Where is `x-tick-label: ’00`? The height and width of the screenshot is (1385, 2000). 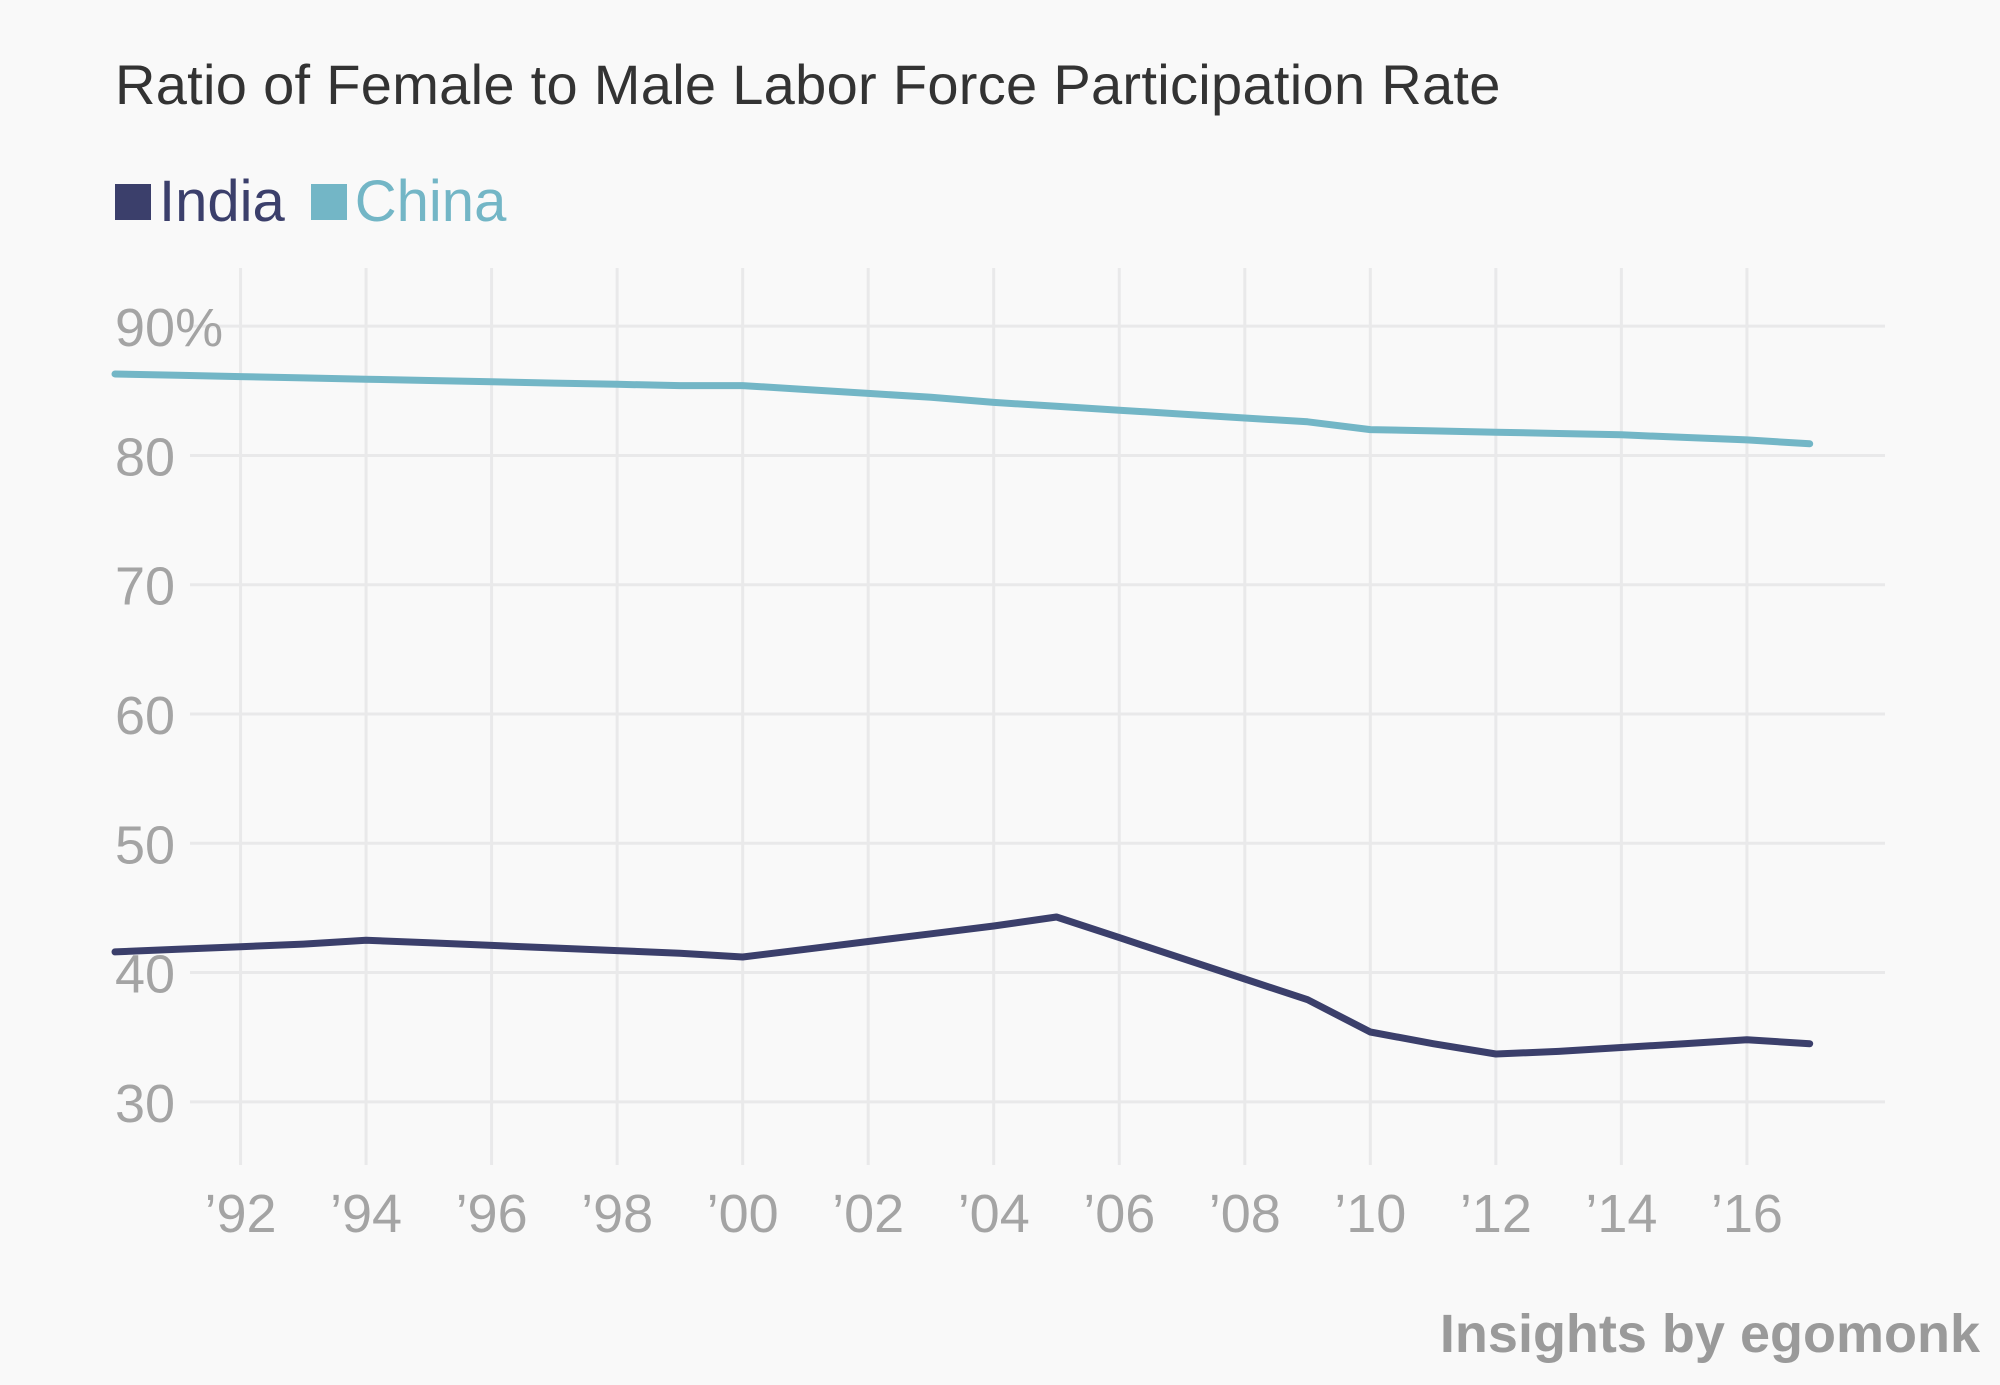
x-tick-label: ’00 is located at coordinates (743, 1214).